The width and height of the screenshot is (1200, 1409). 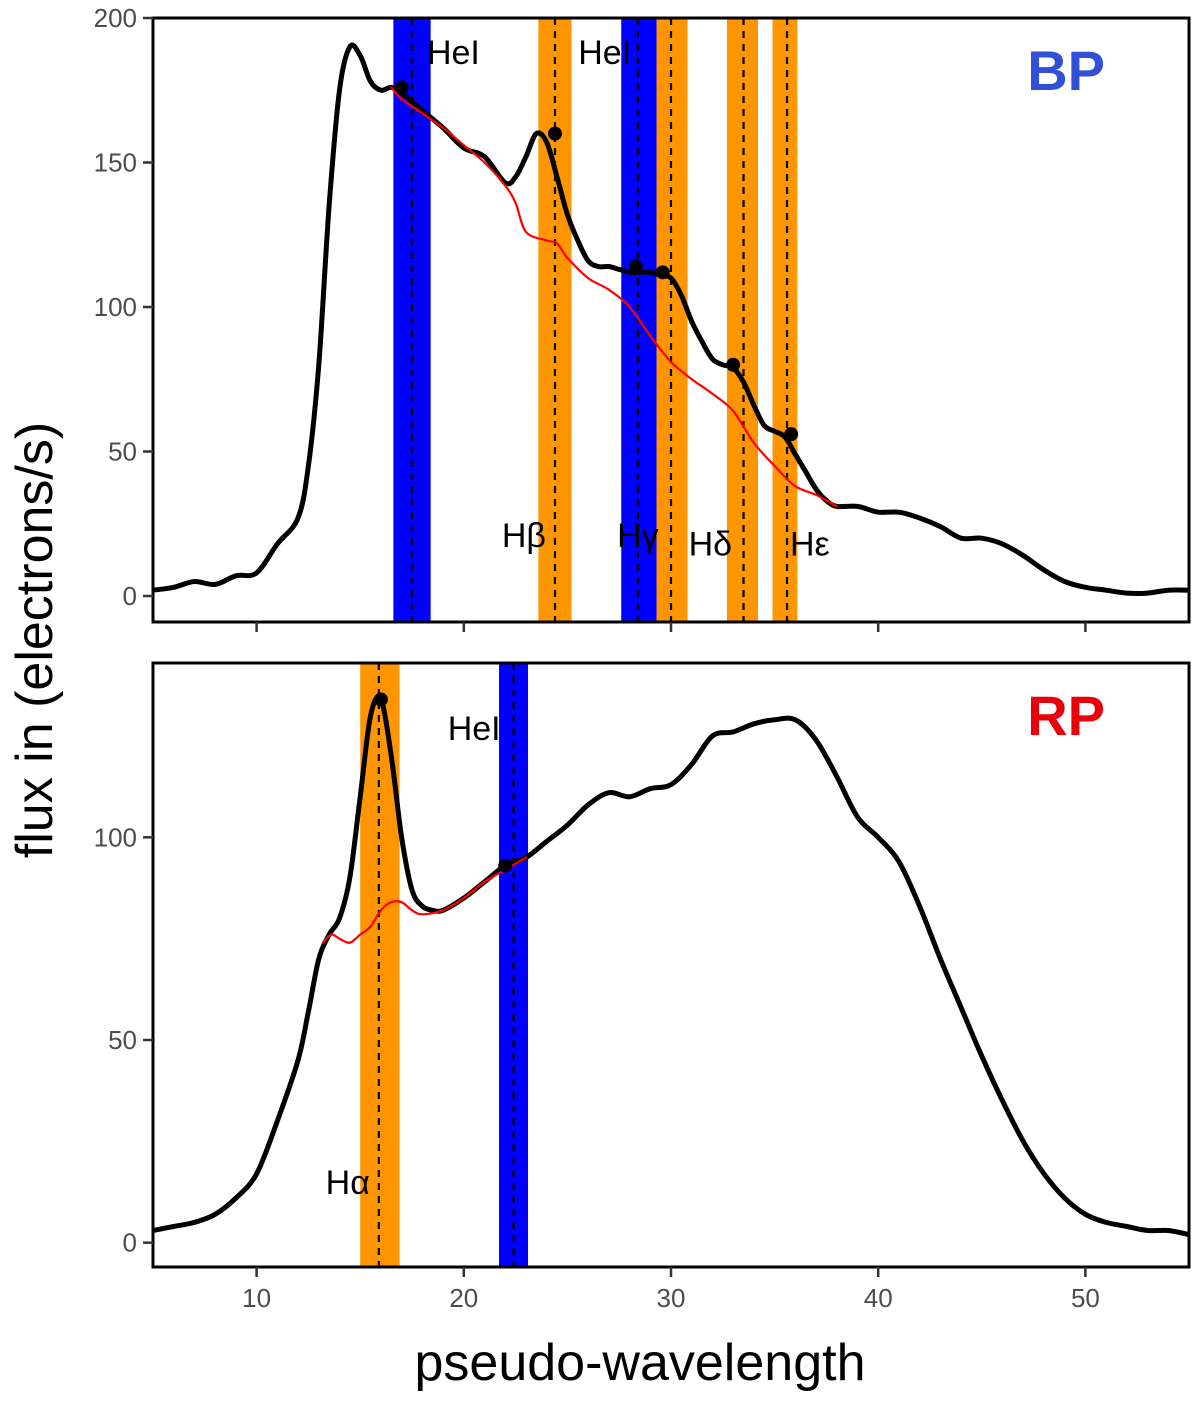 What do you see at coordinates (638, 536) in the screenshot?
I see `bp-line-label-3: Hγ` at bounding box center [638, 536].